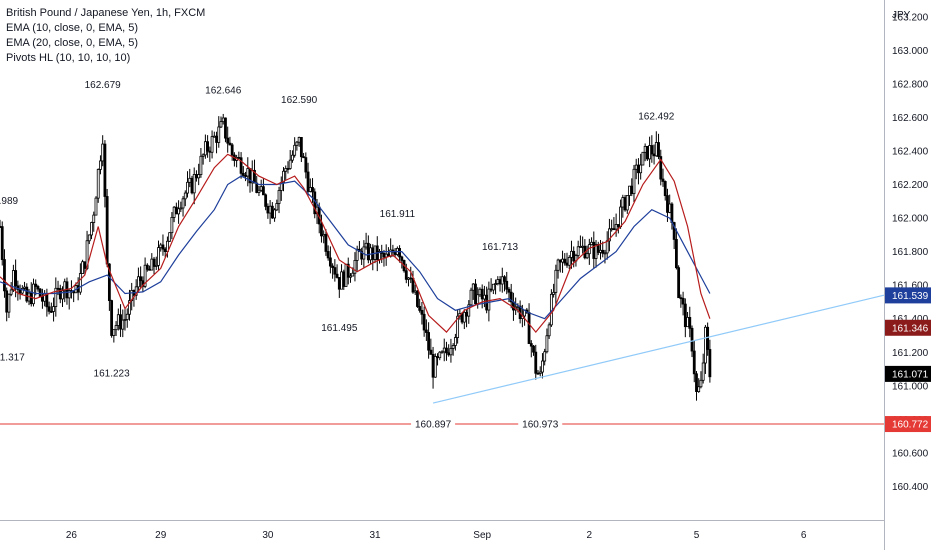  I want to click on y-tick-label: 161.800, so click(910, 252).